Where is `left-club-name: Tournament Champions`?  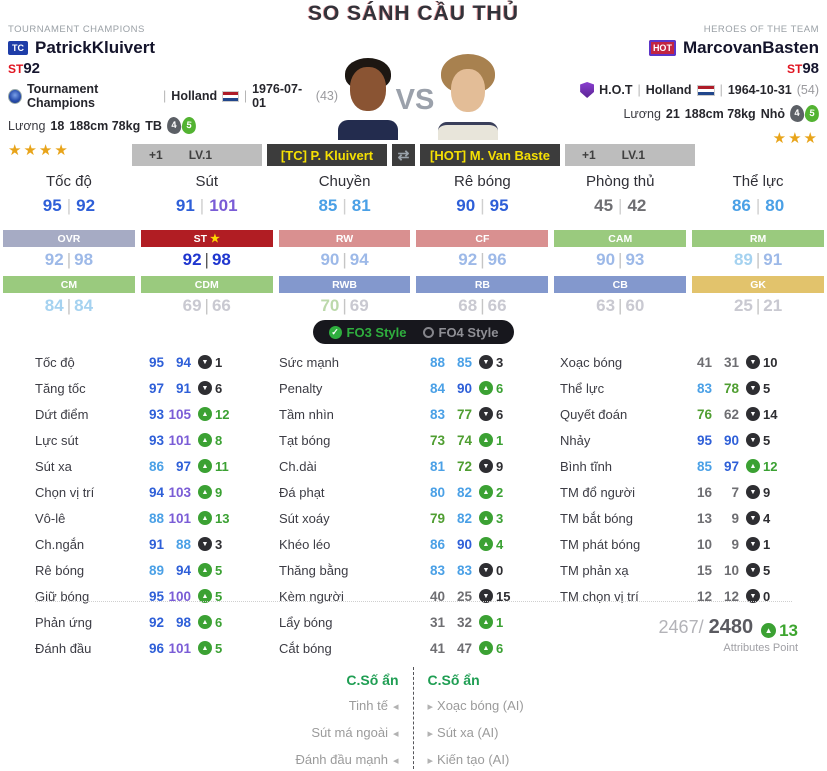 left-club-name: Tournament Champions is located at coordinates (62, 96).